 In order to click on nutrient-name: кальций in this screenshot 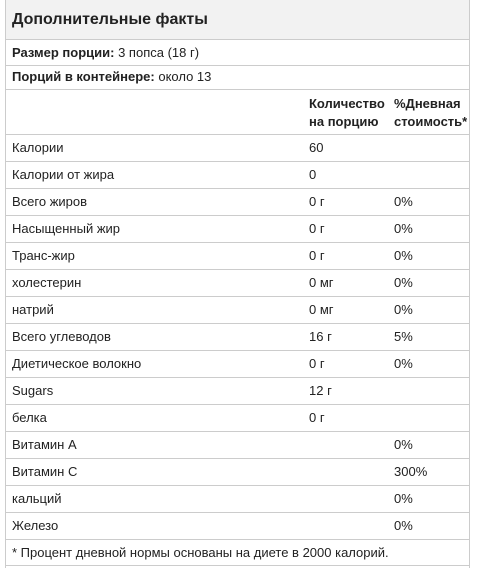, I will do `click(37, 498)`.